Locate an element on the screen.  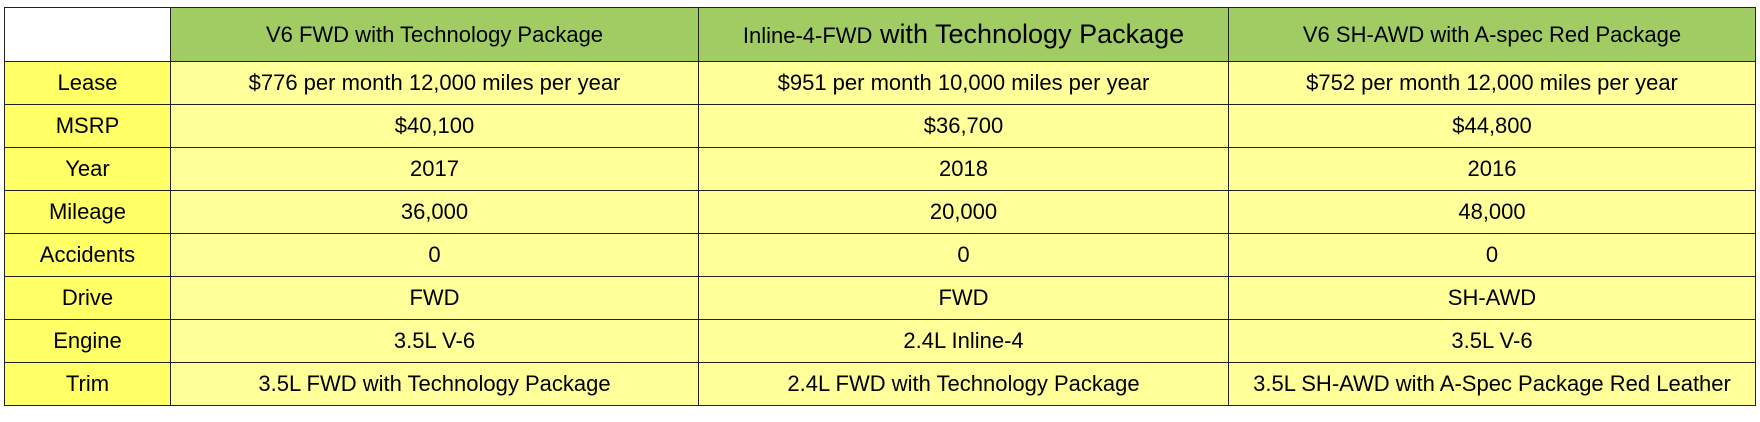
column-header-inline4-fwd: Inline-4-FWD with Technology Package is located at coordinates (963, 34).